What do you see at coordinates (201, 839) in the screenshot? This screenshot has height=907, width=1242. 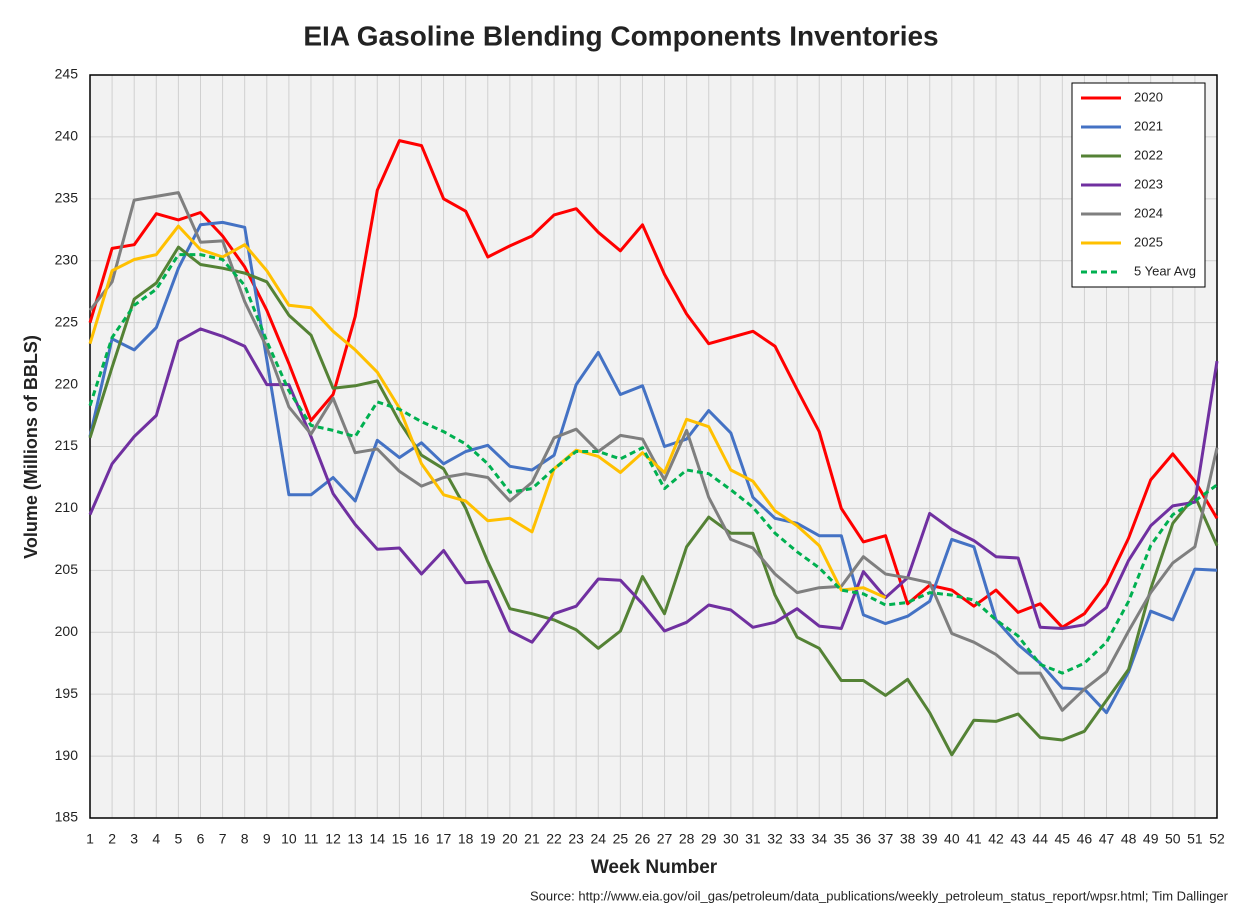 I see `x-tick-label: 6` at bounding box center [201, 839].